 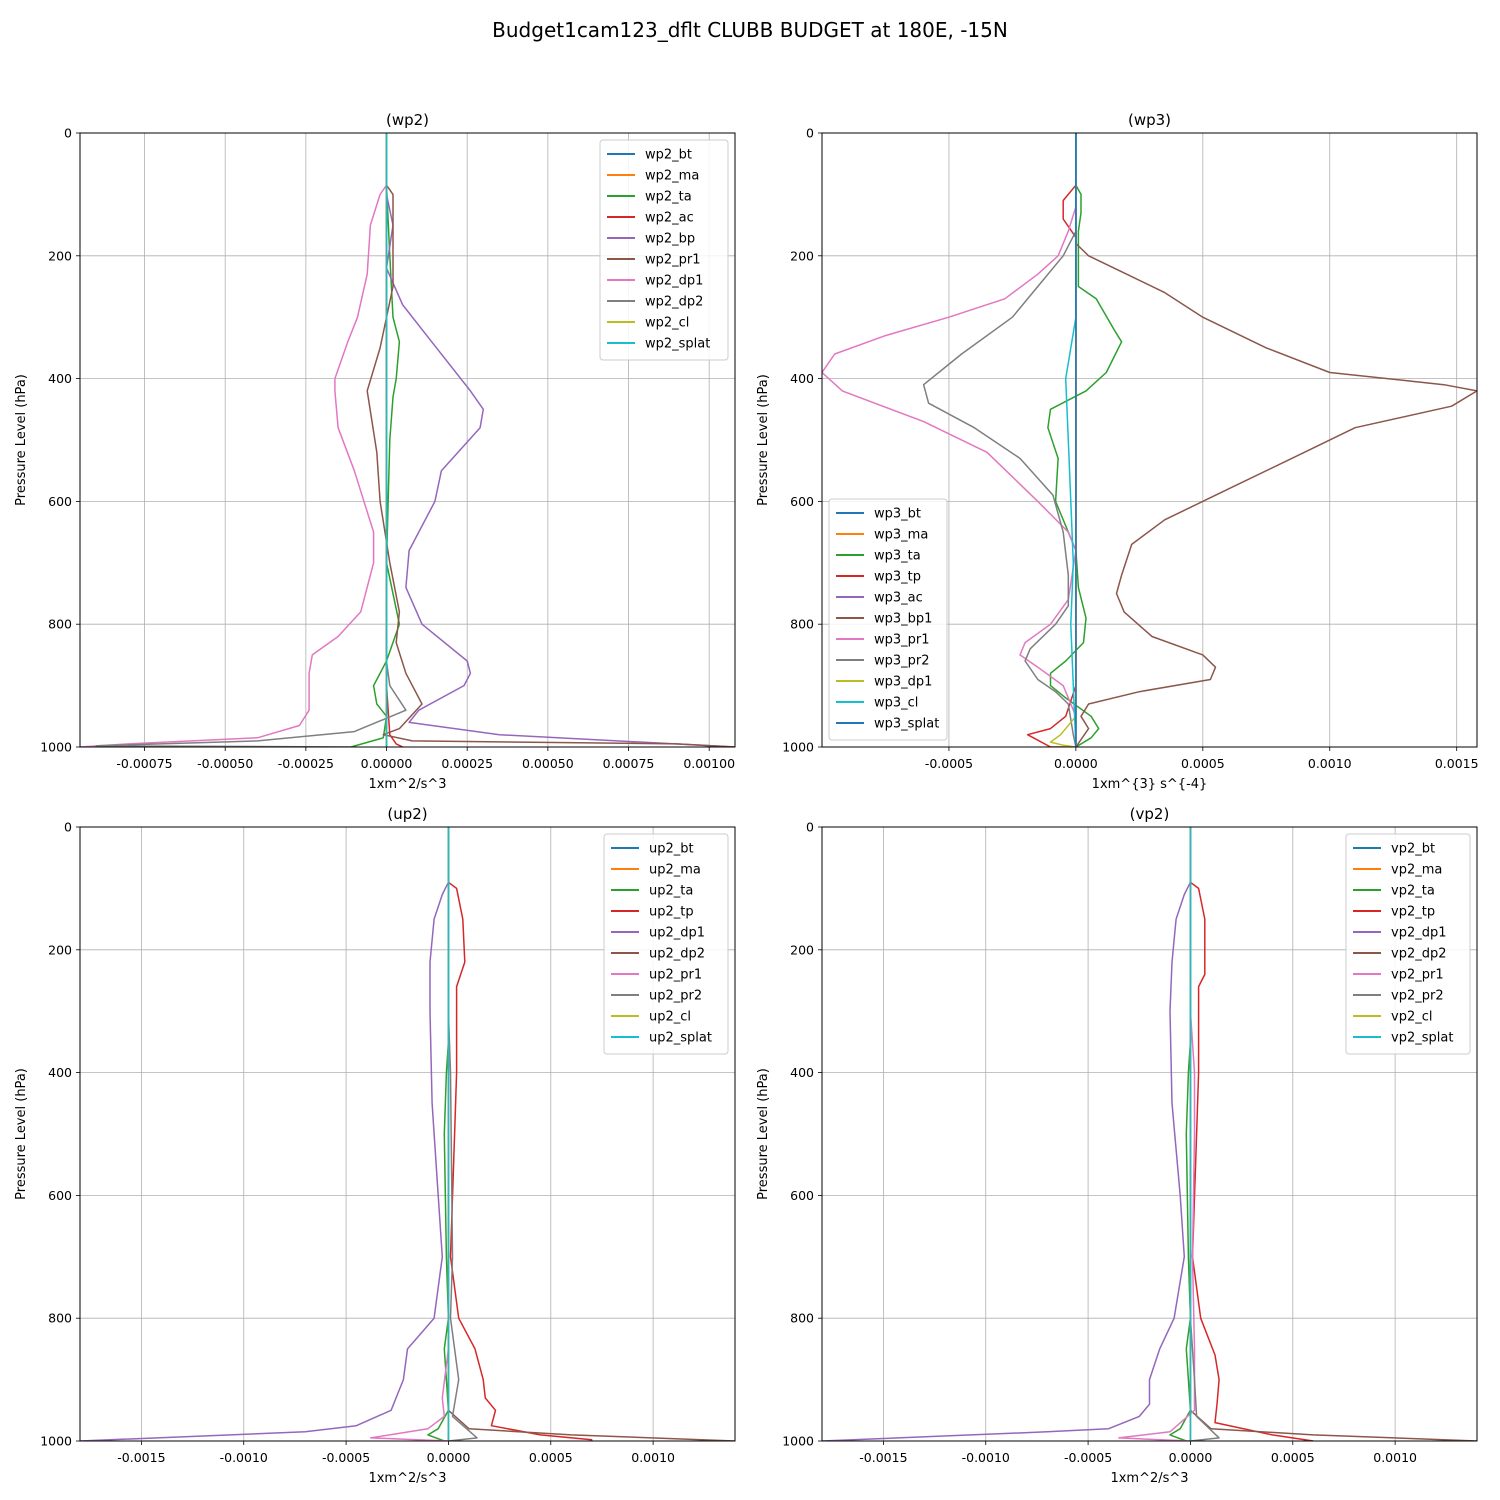 What do you see at coordinates (675, 996) in the screenshot?
I see `legend-label-up2-pr2: up2_pr2` at bounding box center [675, 996].